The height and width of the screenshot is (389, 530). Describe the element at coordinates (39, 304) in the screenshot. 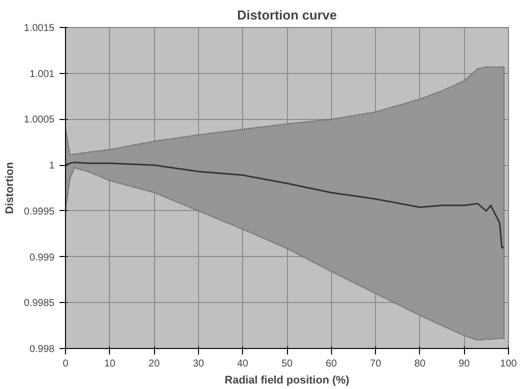

I see `y-tick-label: 0.9985` at that location.